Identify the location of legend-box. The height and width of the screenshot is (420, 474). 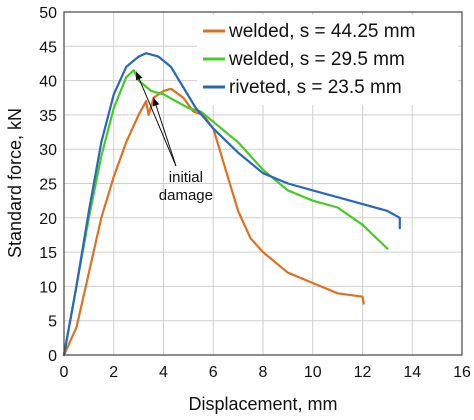
(327, 60).